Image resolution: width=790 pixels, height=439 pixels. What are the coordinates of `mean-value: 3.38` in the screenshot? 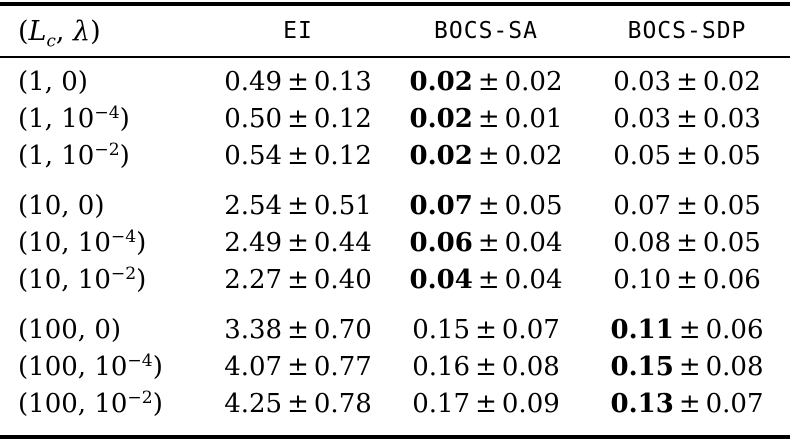 It's located at (253, 329).